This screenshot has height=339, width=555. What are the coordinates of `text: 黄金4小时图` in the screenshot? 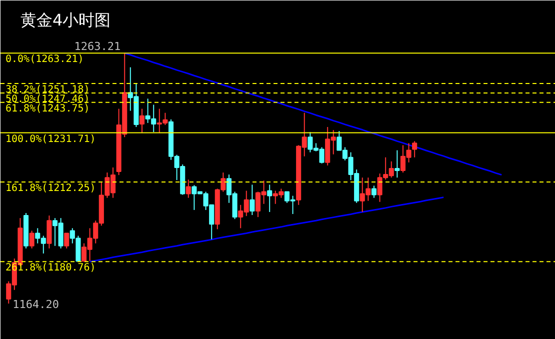 It's located at (65, 20).